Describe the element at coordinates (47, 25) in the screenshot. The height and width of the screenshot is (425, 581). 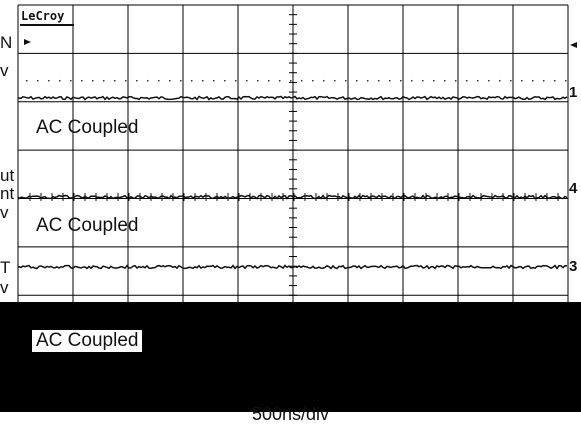
I see `brand-underline` at that location.